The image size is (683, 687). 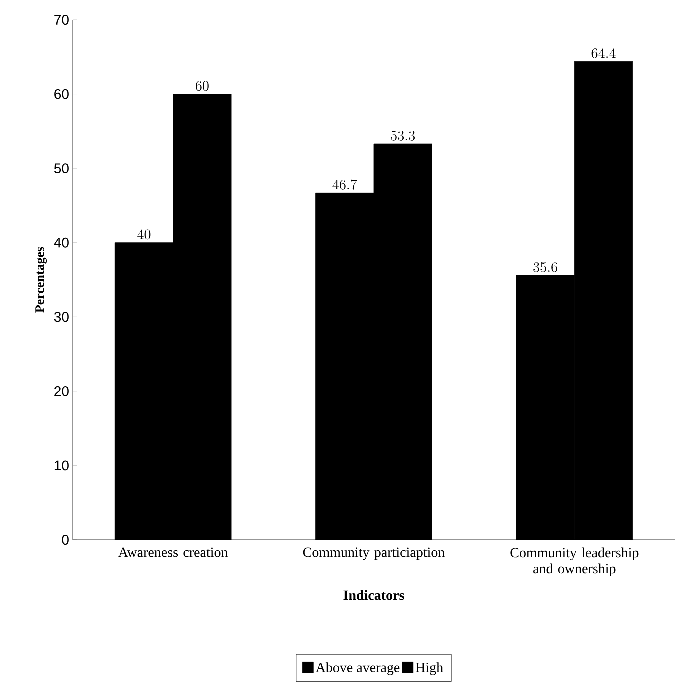 I want to click on x-tick-label: Community leadership and ownership, so click(x=574, y=562).